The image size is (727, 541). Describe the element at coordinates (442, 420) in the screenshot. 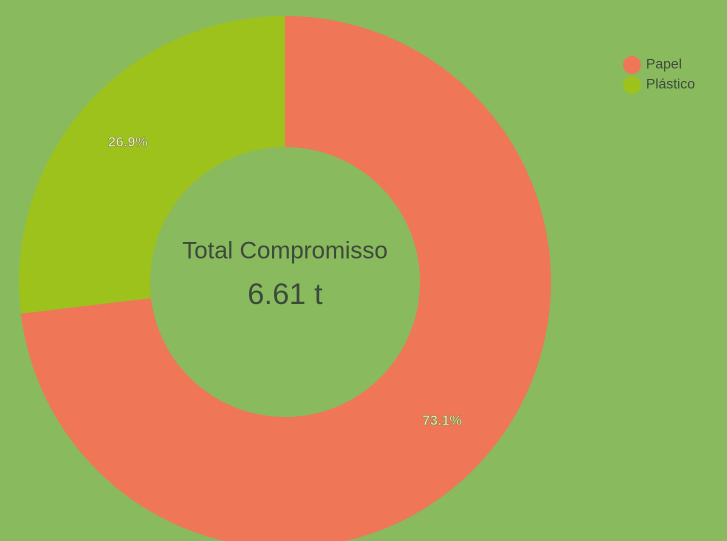

I see `data-label: 73.1%` at that location.